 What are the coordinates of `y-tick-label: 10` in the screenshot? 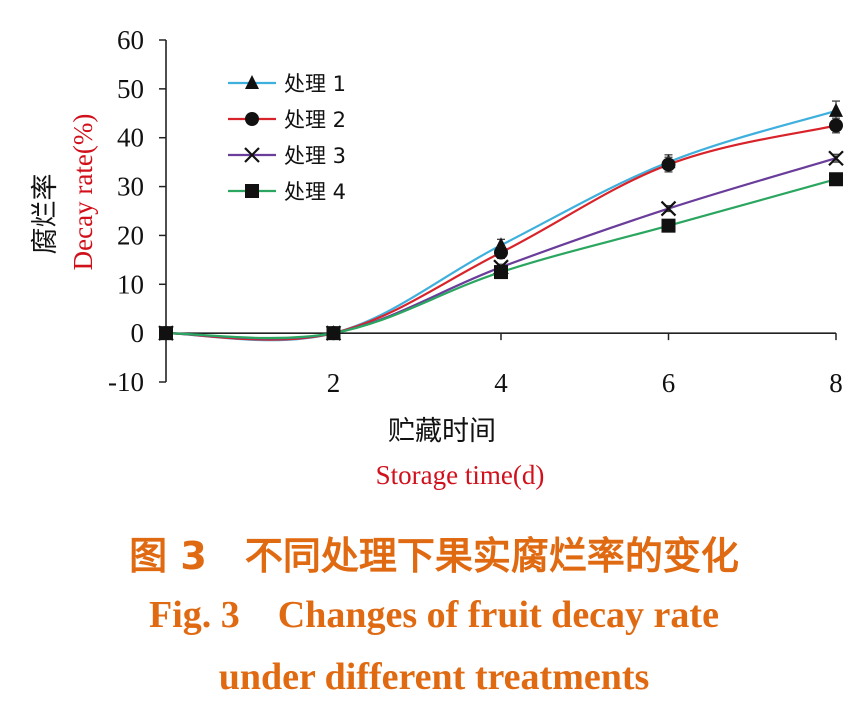 It's located at (130, 284).